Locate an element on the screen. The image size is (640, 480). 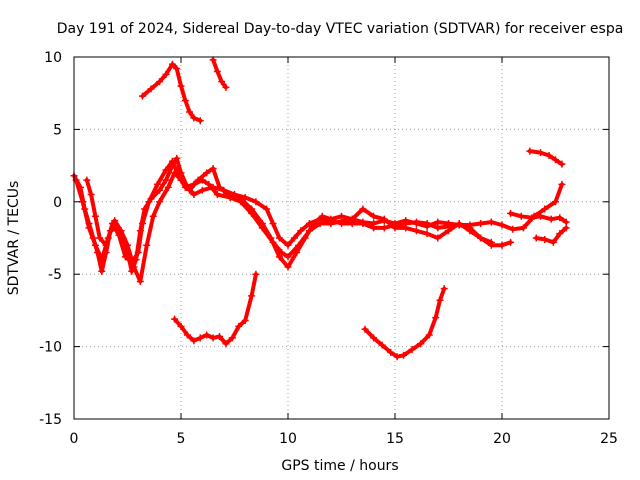
x-axis-label: GPS time / hours is located at coordinates (339, 466).